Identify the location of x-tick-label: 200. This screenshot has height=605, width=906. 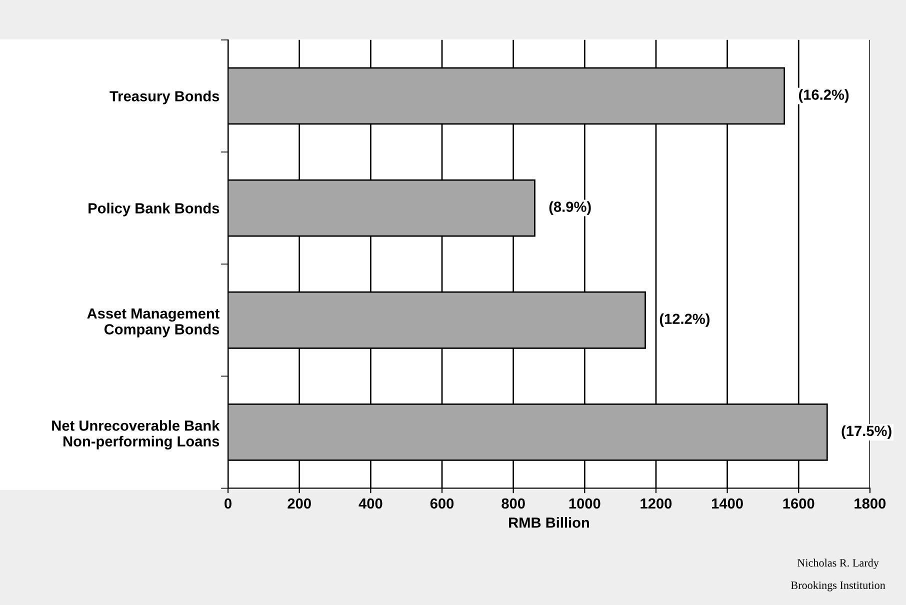
(299, 503).